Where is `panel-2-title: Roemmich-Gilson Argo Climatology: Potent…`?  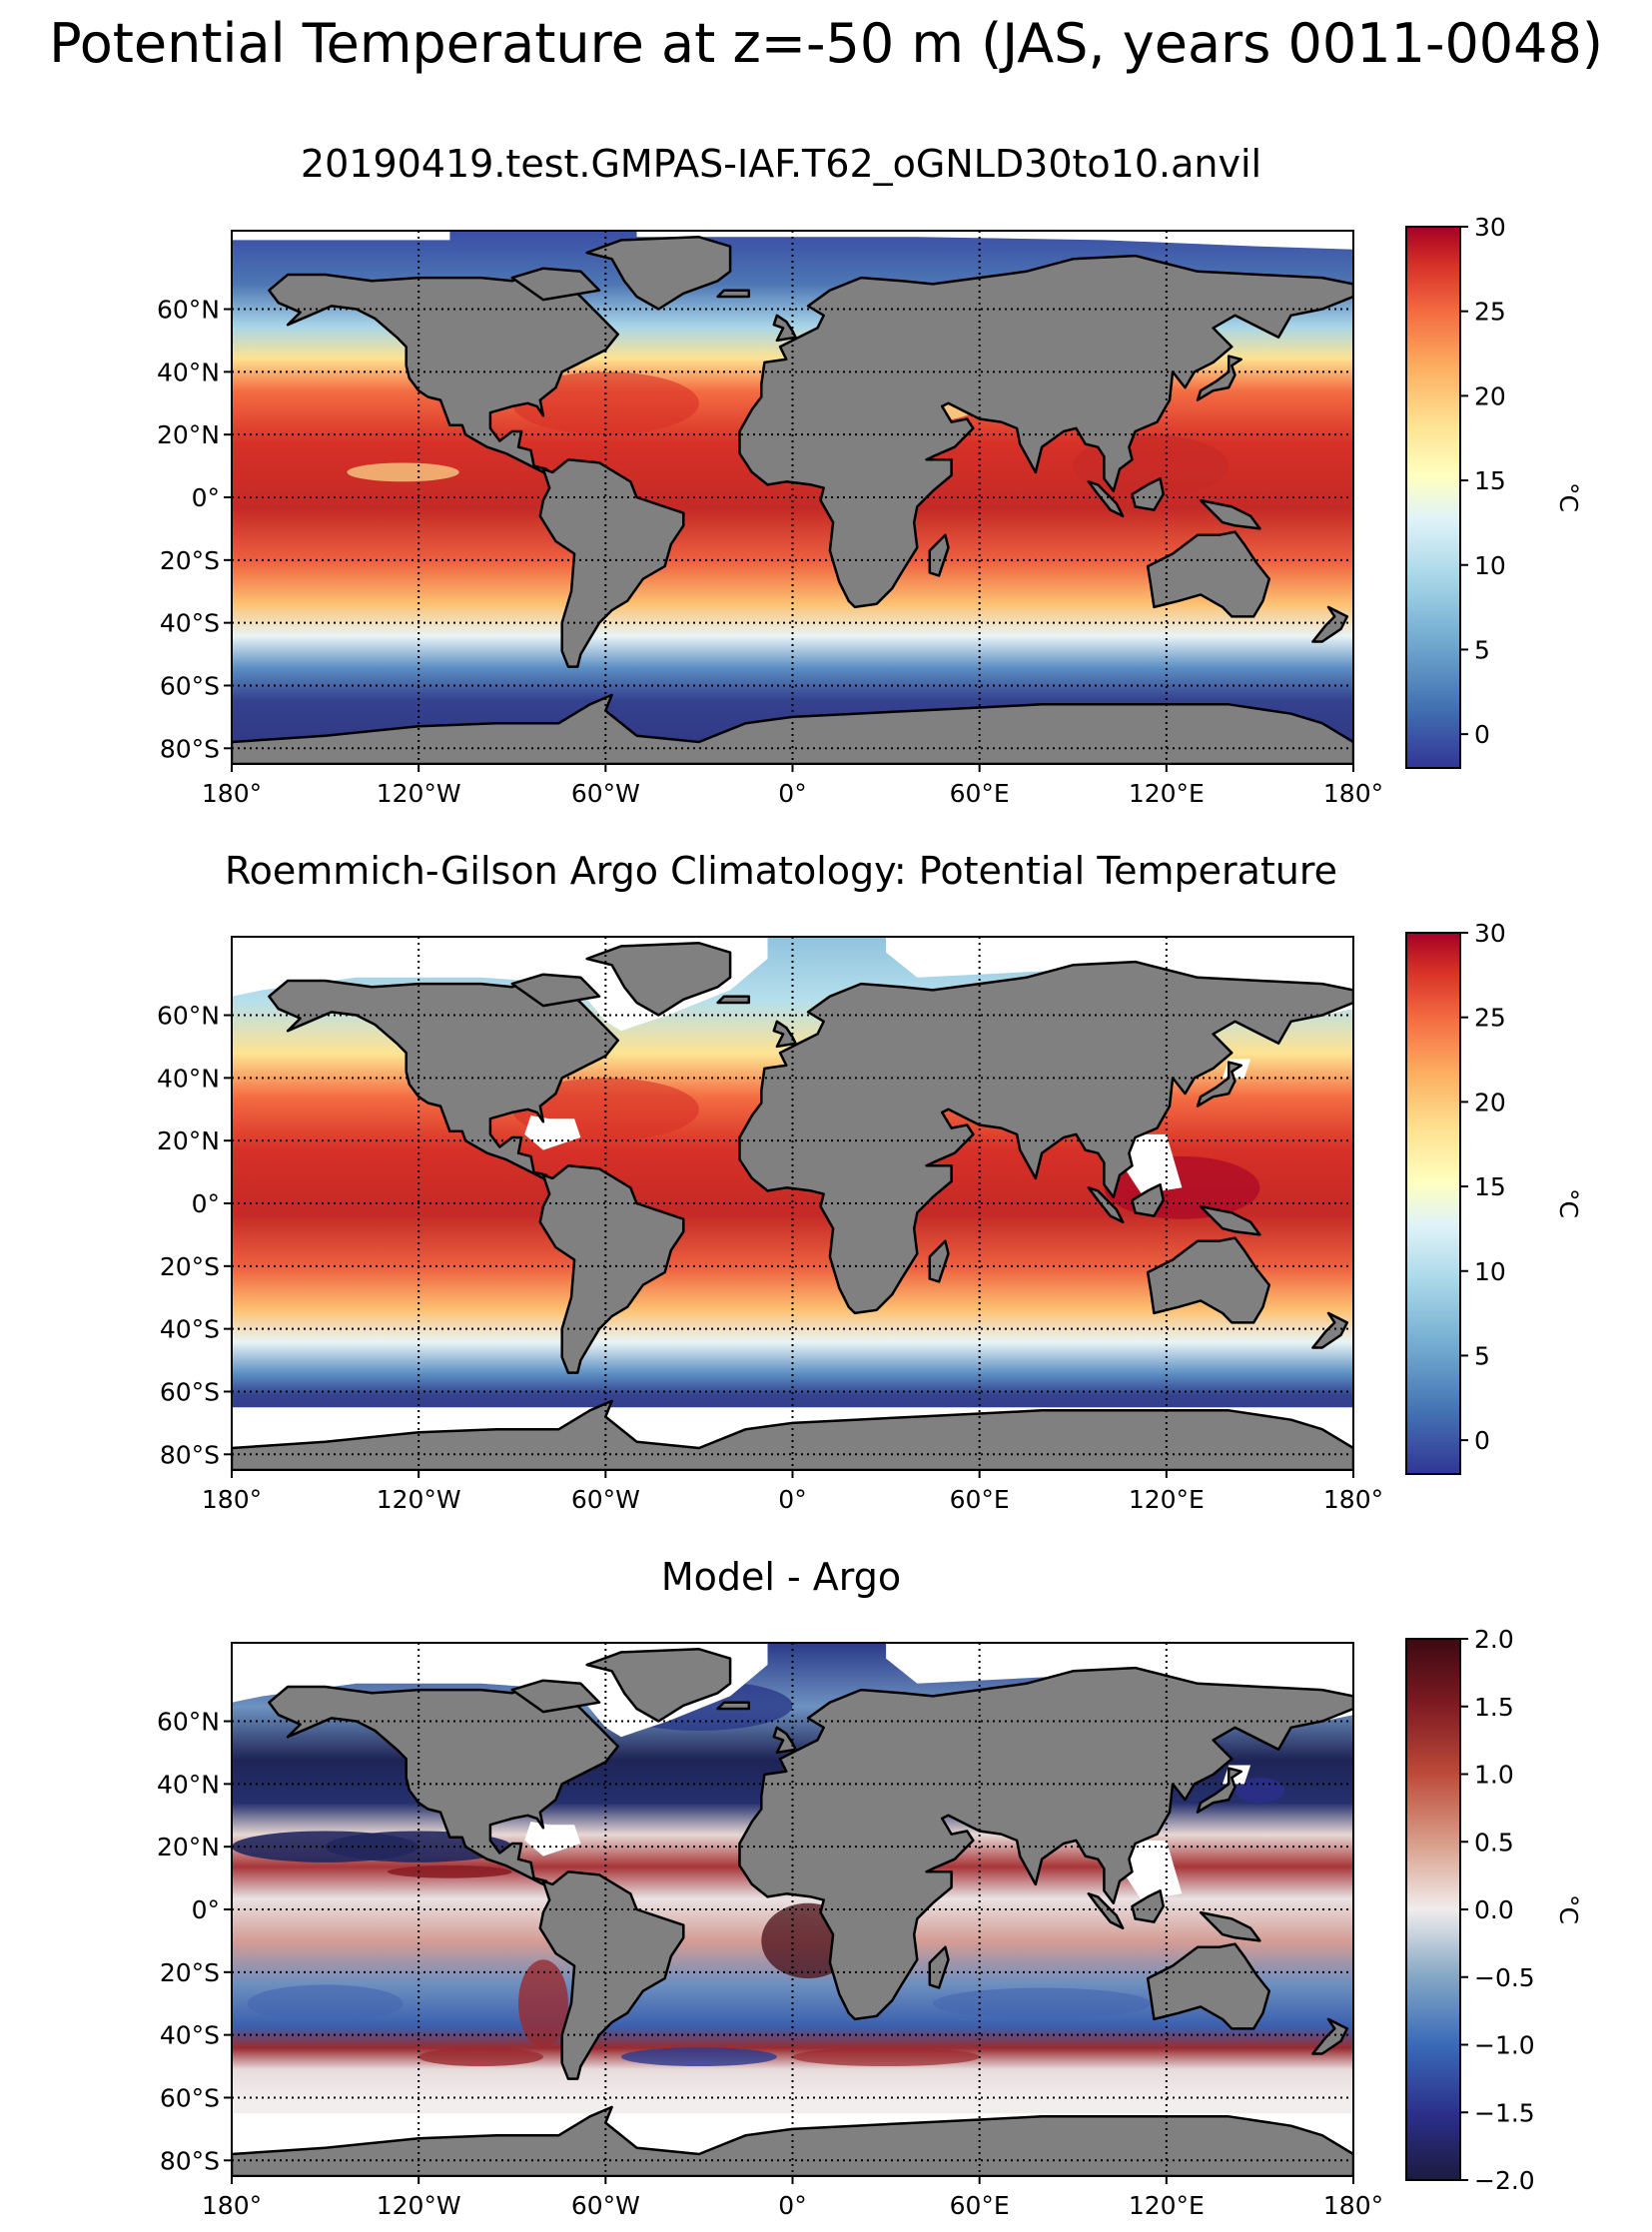
panel-2-title: Roemmich-Gilson Argo Climatology: Potent… is located at coordinates (781, 871).